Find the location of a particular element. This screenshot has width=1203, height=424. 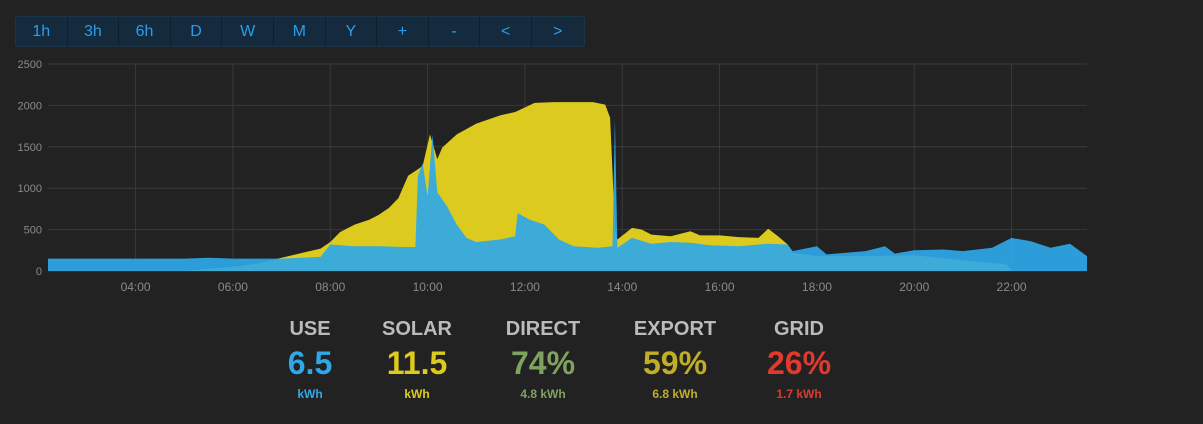

time-range-toolbar: 1h 3h 6h D W M Y + - < > is located at coordinates (300, 31).